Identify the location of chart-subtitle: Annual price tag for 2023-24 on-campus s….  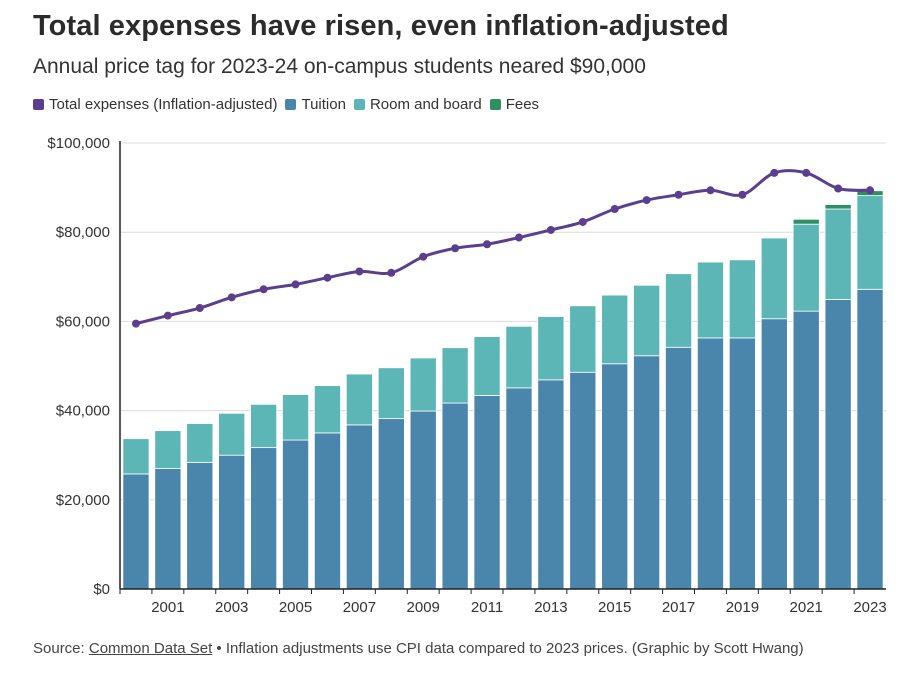
(339, 66).